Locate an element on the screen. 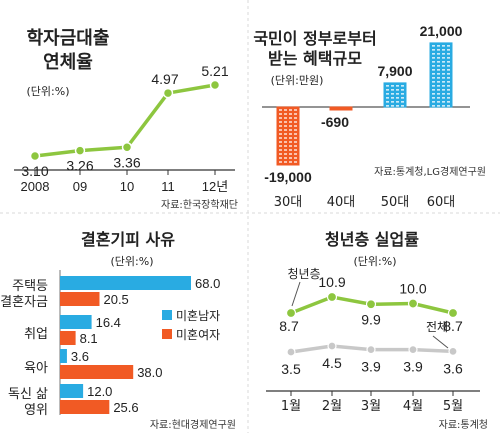 This screenshot has width=500, height=437. chart3-legend-label: 미혼여자 is located at coordinates (198, 335).